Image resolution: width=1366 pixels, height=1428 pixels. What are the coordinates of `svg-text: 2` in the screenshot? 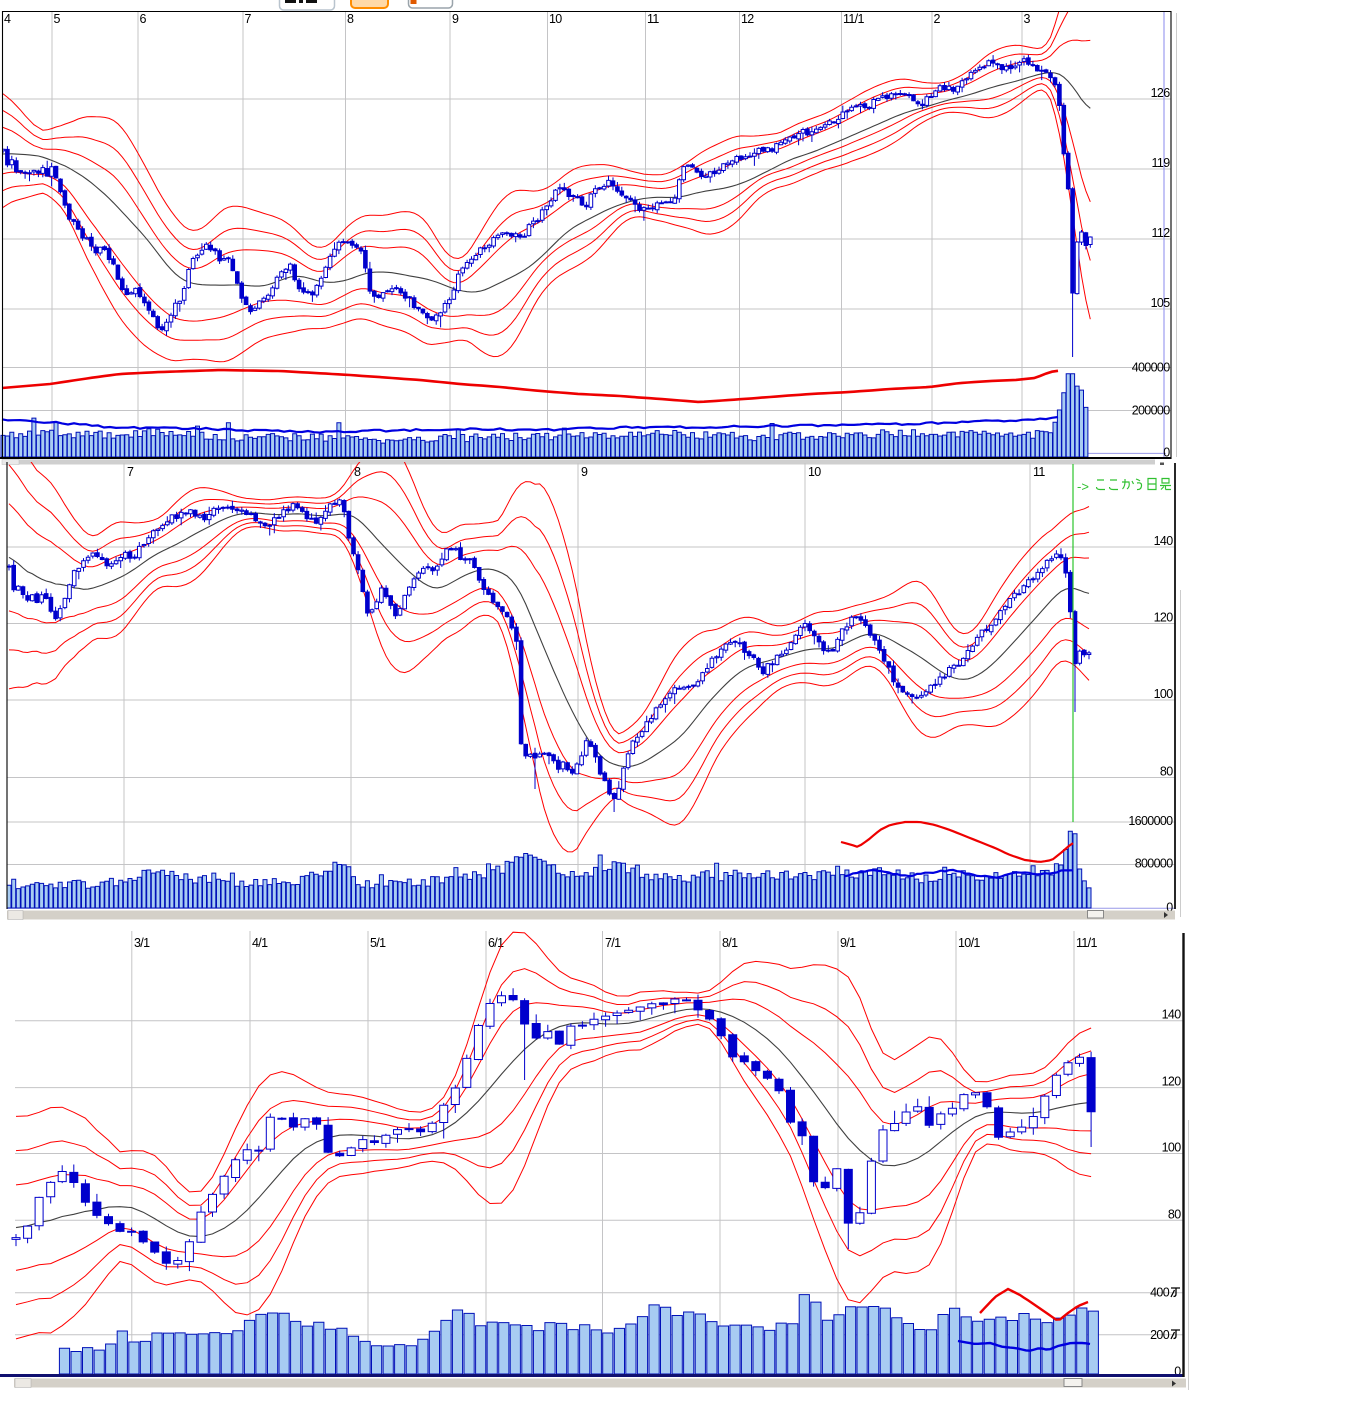 It's located at (937, 19).